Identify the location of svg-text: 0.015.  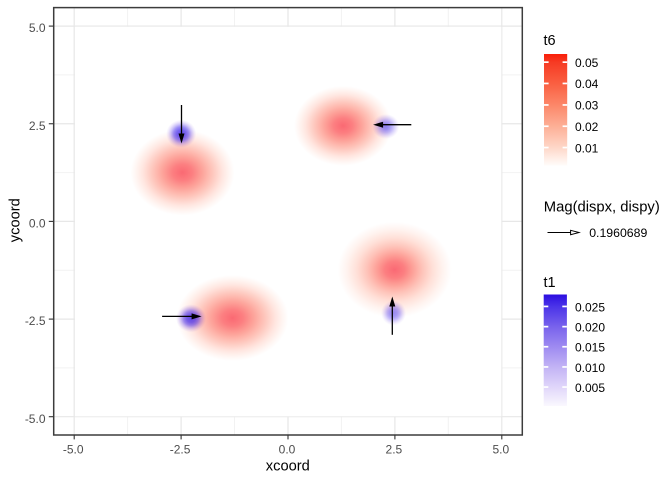
(590, 348).